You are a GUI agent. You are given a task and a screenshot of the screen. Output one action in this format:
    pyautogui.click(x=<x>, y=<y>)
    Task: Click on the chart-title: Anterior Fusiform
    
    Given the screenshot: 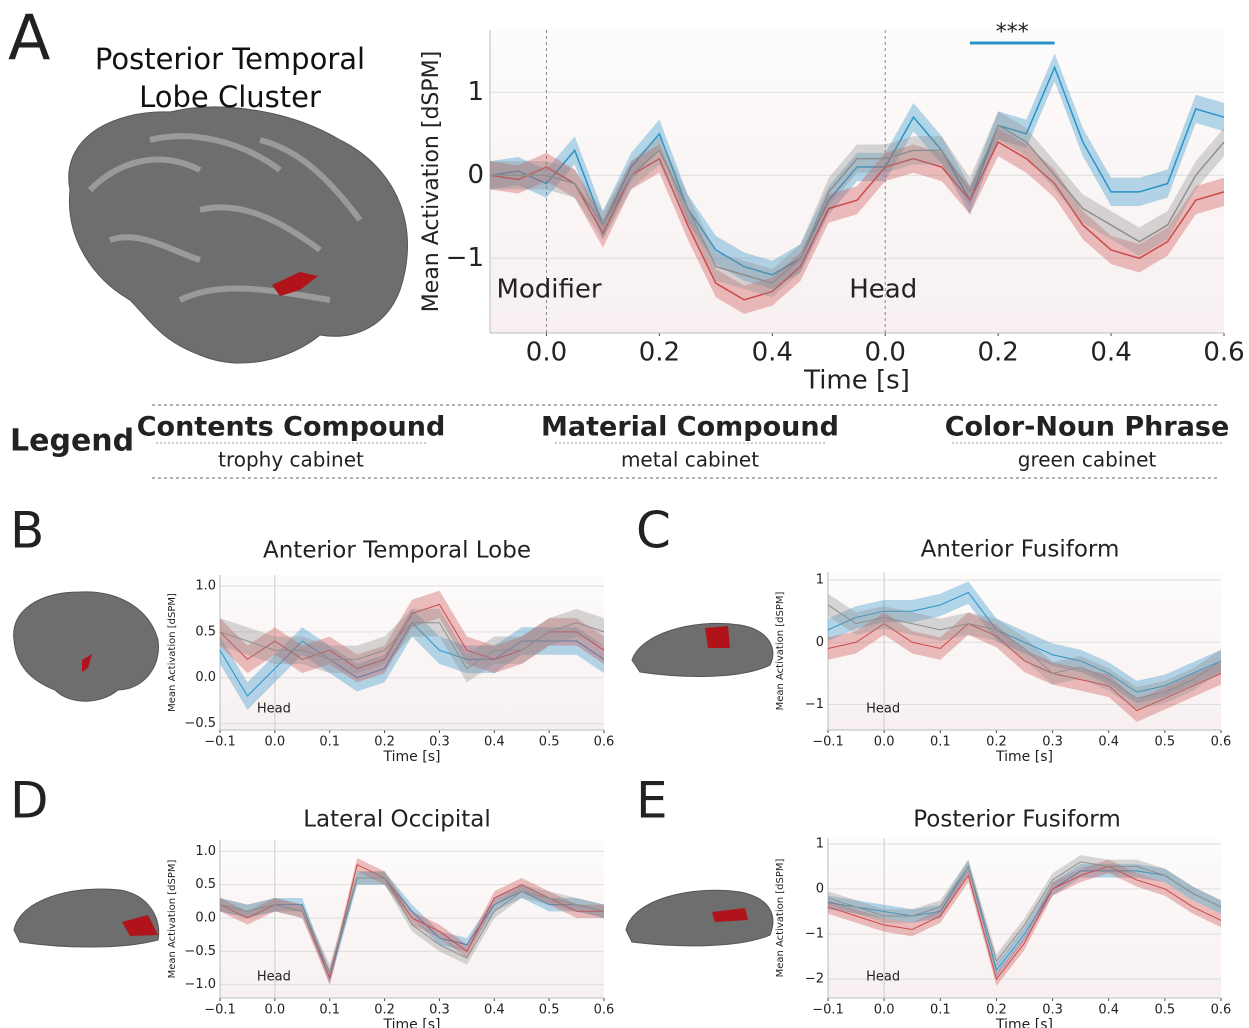 What is the action you would take?
    pyautogui.click(x=1020, y=550)
    